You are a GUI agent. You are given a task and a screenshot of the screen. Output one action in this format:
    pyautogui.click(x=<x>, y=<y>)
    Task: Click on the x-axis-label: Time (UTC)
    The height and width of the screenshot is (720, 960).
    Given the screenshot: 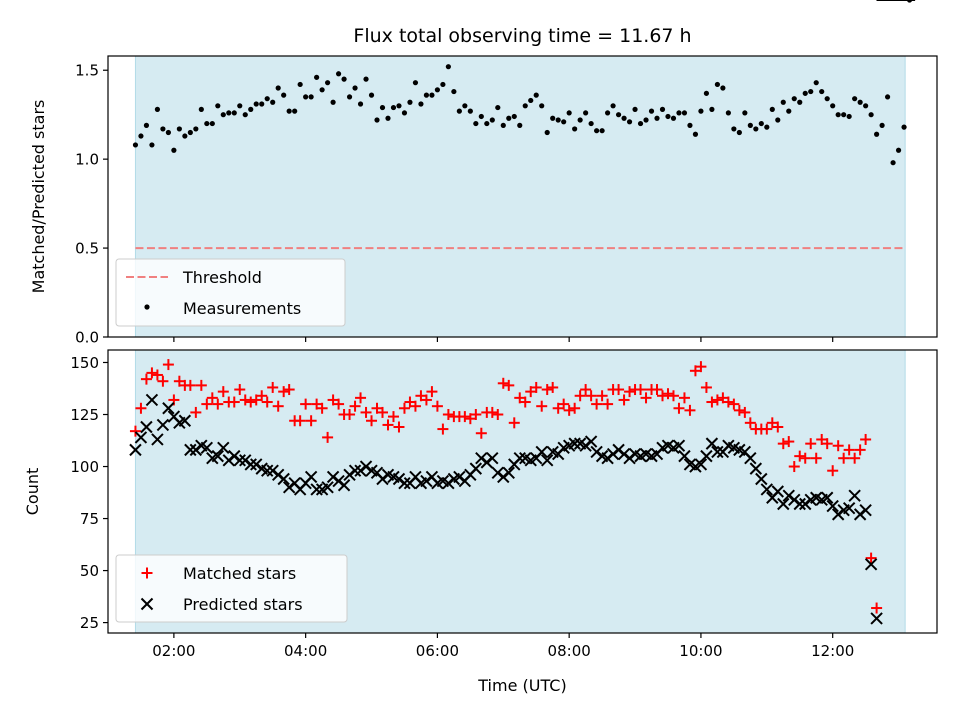 What is the action you would take?
    pyautogui.click(x=521, y=685)
    